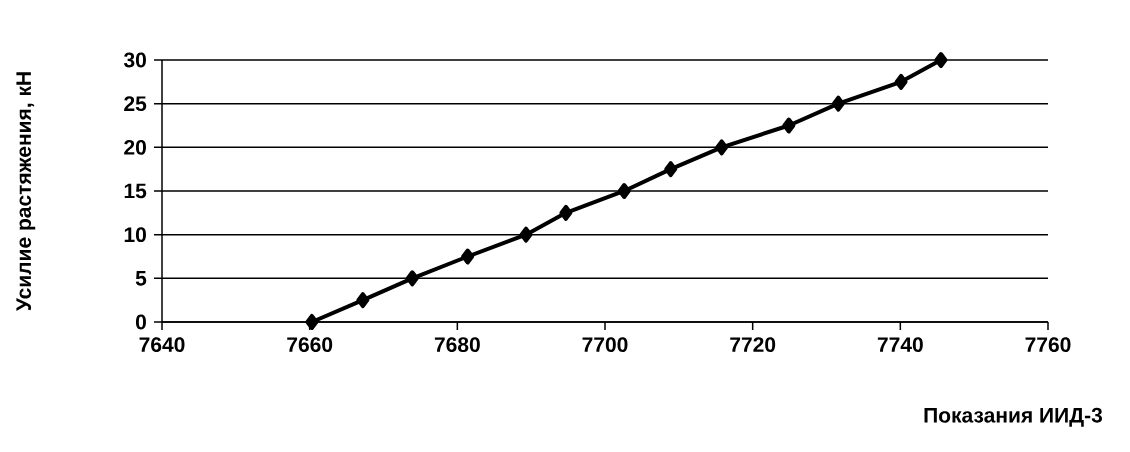 This screenshot has height=452, width=1130. I want to click on y-tick-label: 30, so click(134, 60).